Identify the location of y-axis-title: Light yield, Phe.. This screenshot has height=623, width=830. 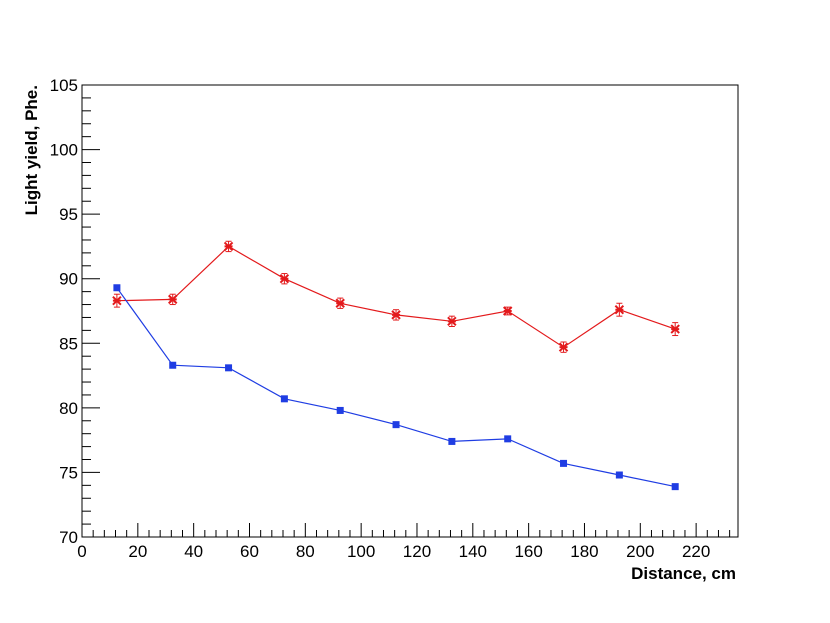
(31, 150).